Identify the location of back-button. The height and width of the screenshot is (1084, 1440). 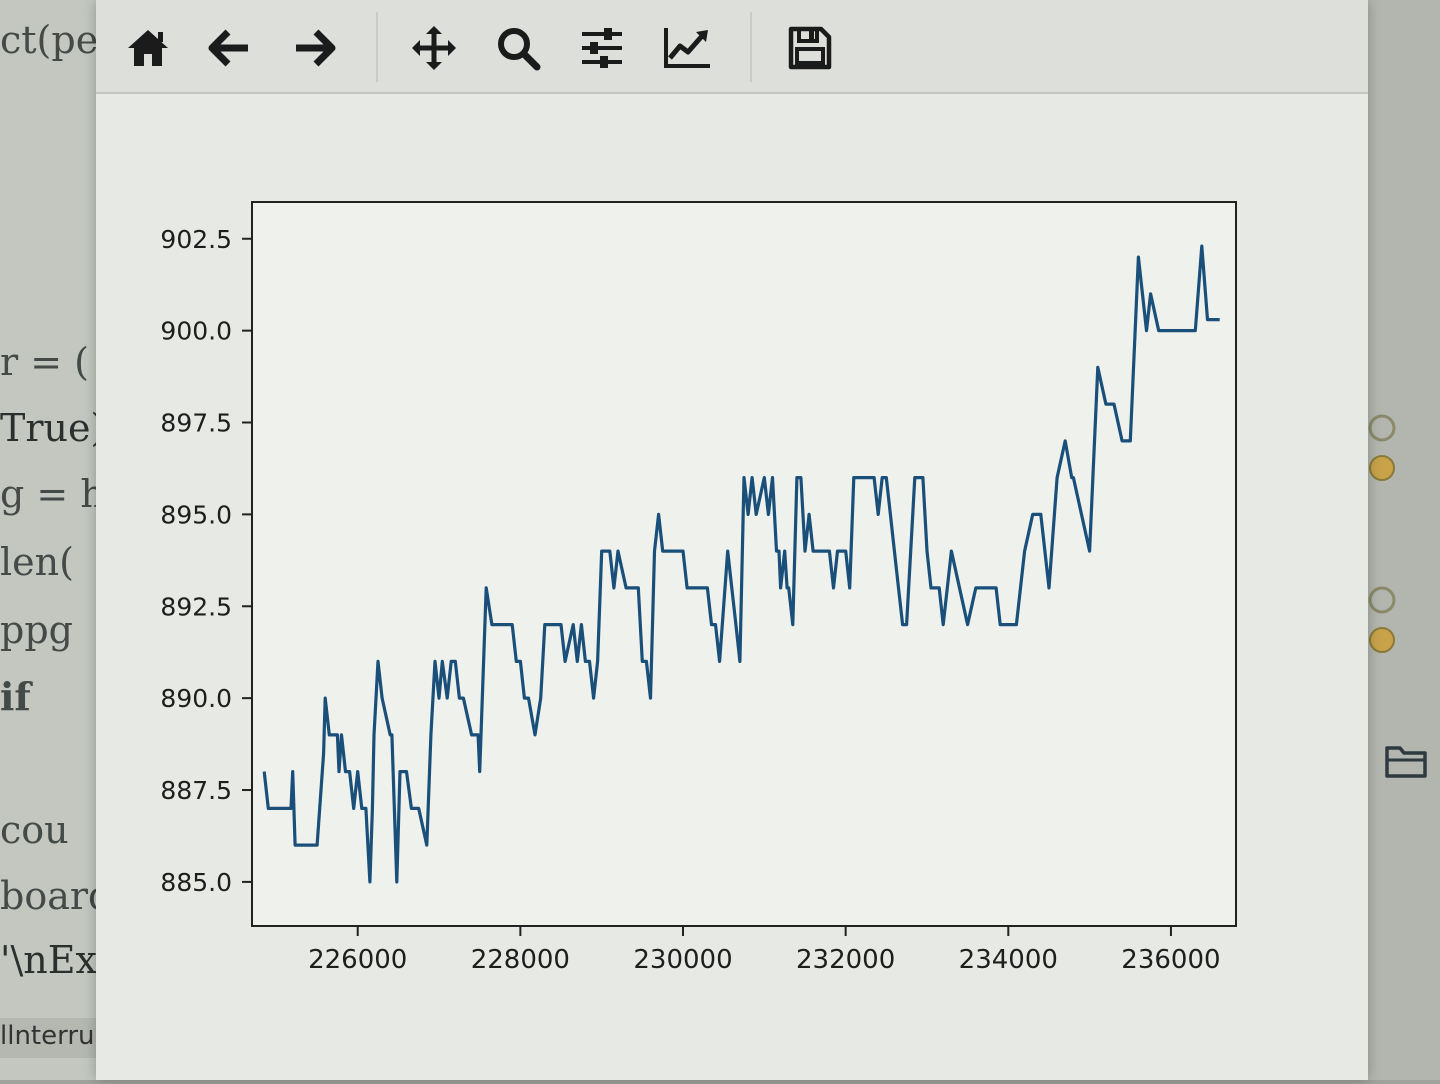
(230, 48).